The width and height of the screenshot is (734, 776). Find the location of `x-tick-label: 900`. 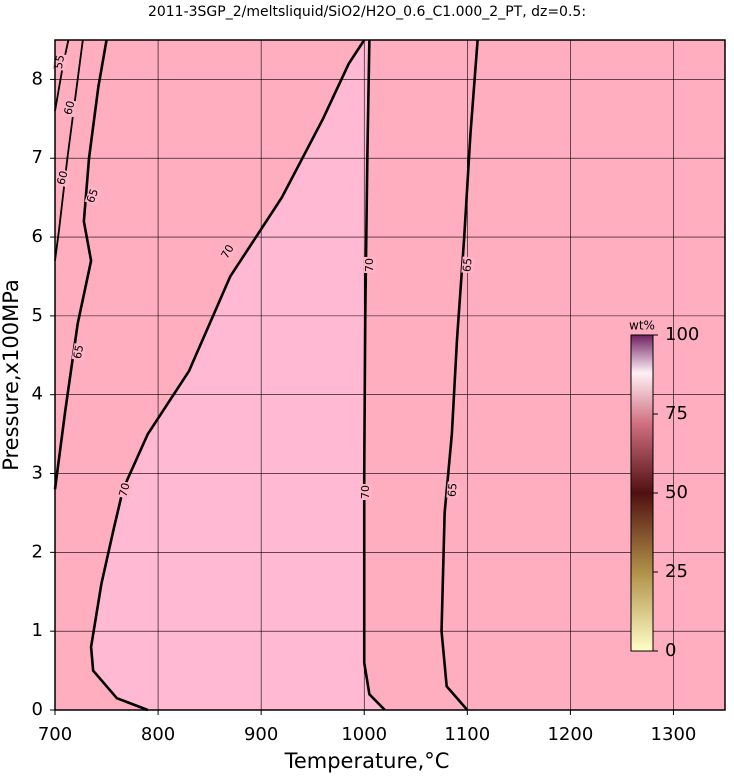

x-tick-label: 900 is located at coordinates (261, 734).